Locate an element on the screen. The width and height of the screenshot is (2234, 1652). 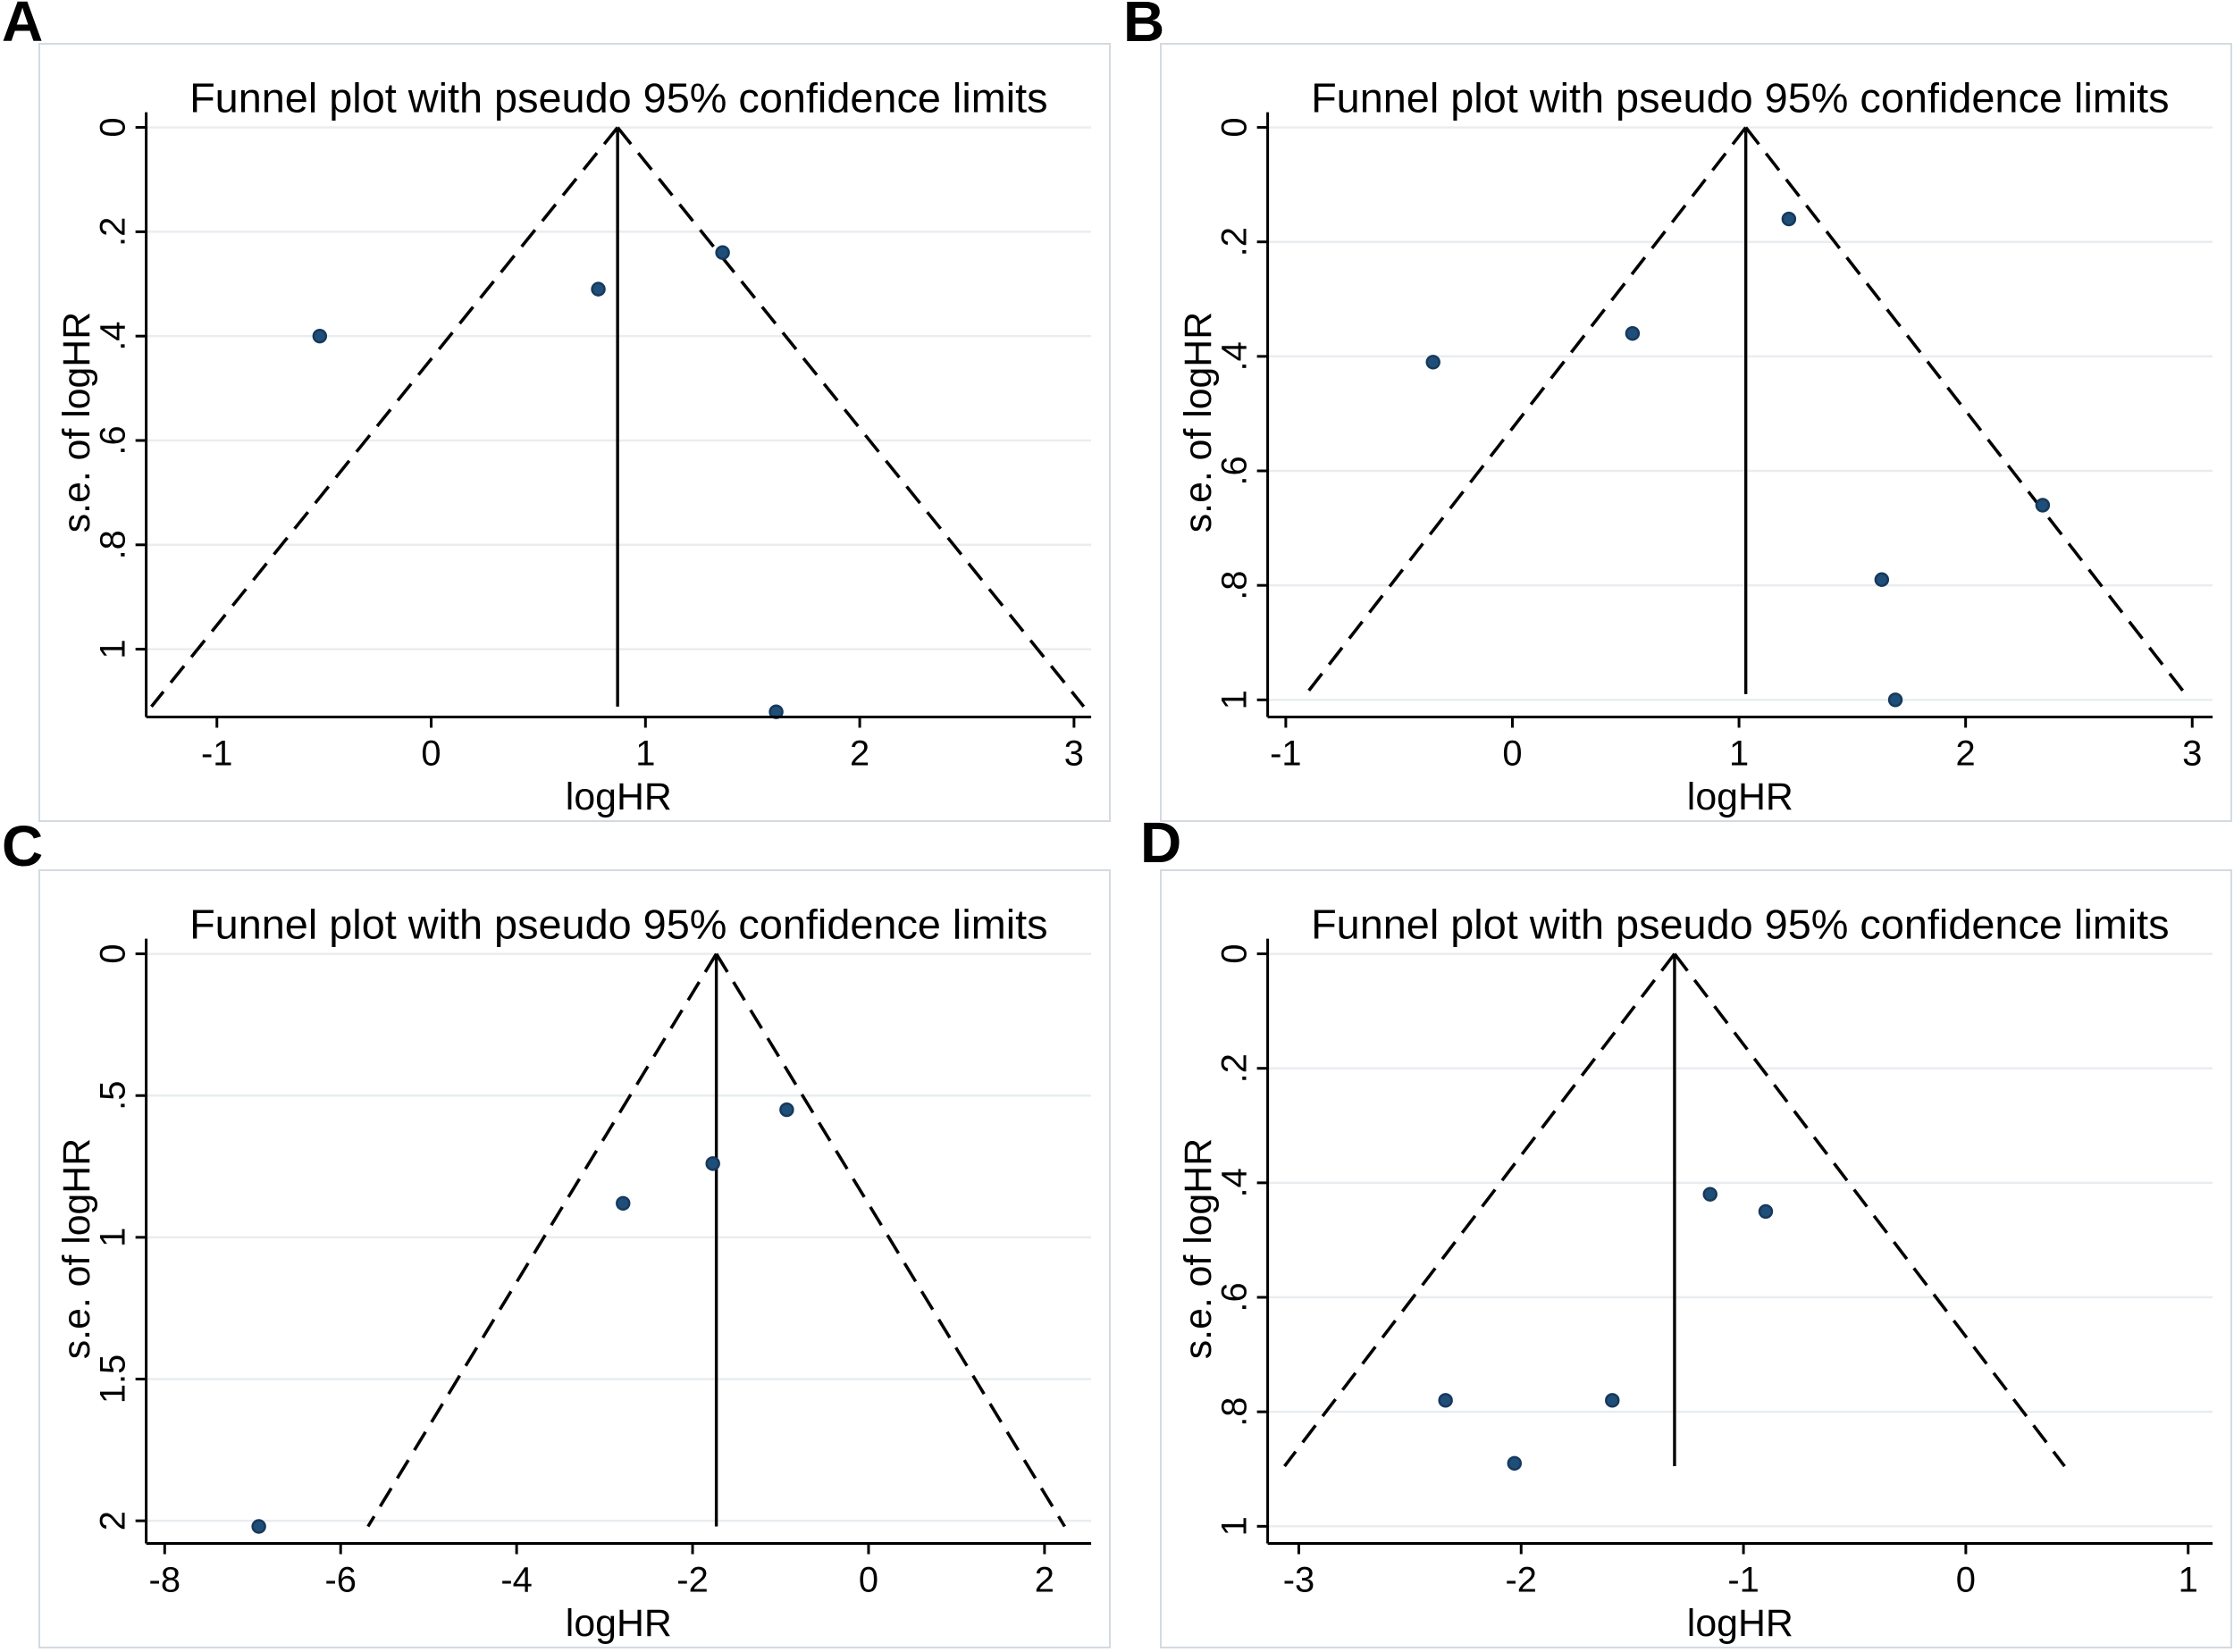
y-tick-label: 1.5 is located at coordinates (113, 1379).